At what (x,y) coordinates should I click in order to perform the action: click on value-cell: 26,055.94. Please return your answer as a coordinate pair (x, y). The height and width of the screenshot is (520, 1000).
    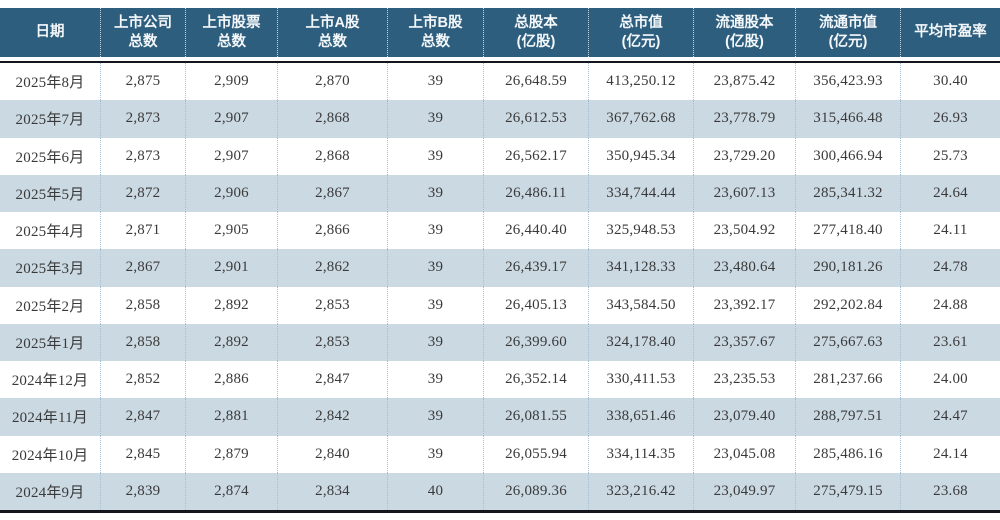
    Looking at the image, I should click on (535, 454).